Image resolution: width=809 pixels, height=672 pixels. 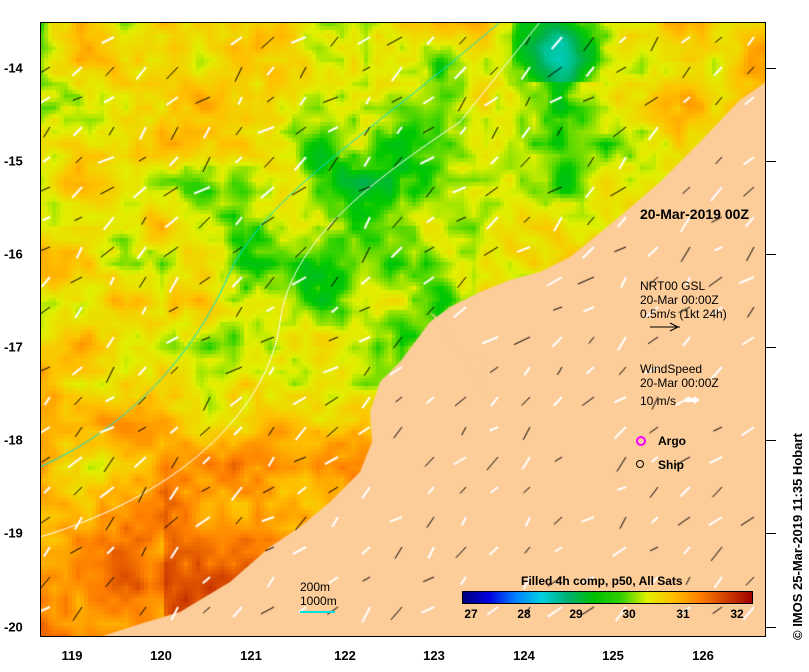 What do you see at coordinates (683, 314) in the screenshot?
I see `currents-scale: 0.5m/s (1kt 24h)` at bounding box center [683, 314].